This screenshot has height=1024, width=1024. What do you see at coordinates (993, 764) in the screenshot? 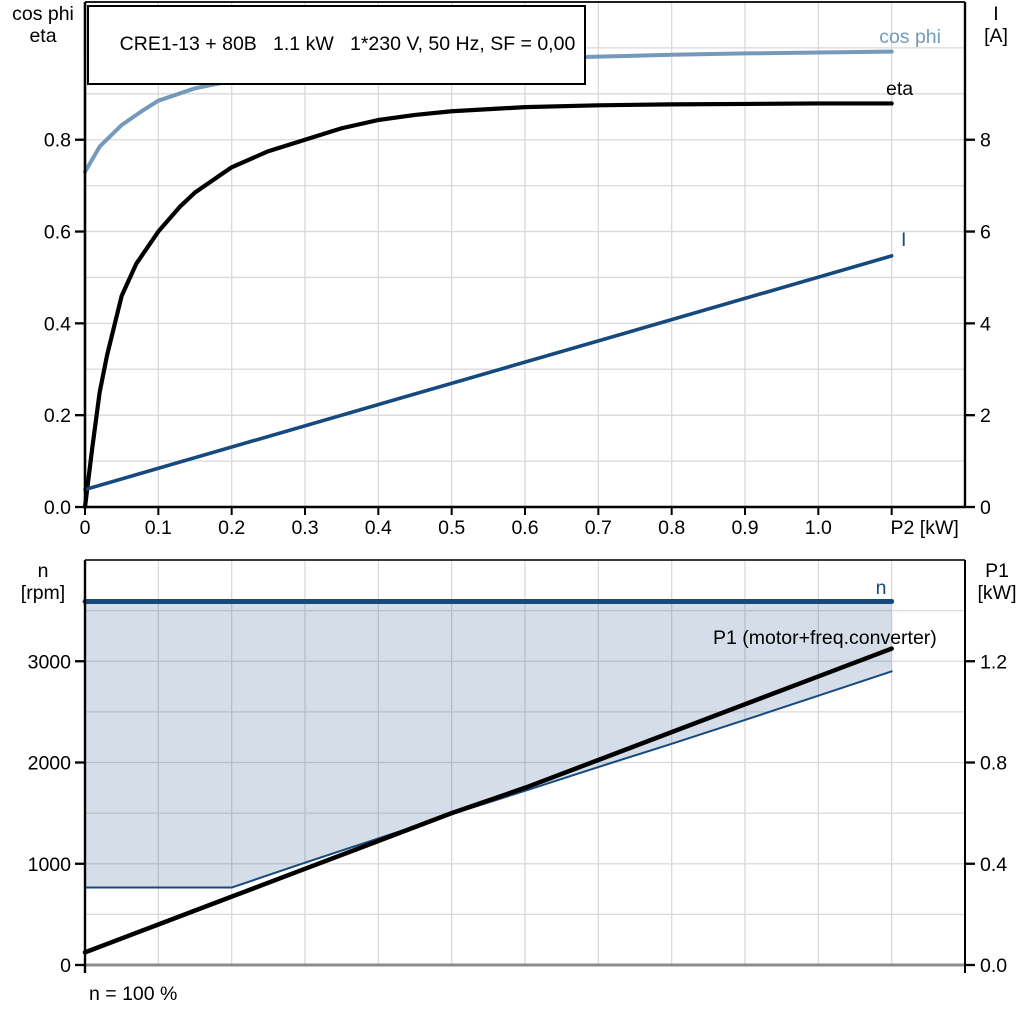
I see `tick-label-right: 0.8` at bounding box center [993, 764].